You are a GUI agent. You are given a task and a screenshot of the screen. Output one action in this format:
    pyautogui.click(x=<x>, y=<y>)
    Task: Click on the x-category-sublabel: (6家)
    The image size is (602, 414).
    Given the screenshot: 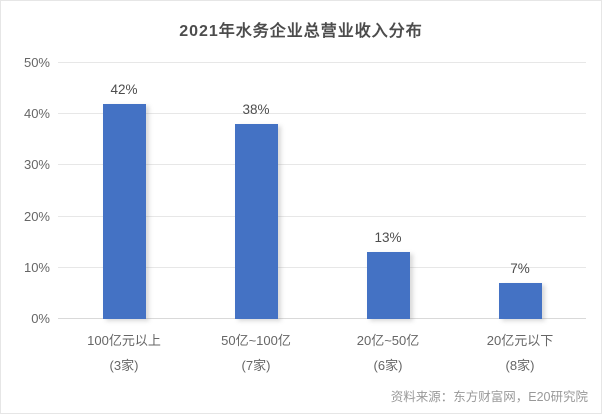 What is the action you would take?
    pyautogui.click(x=388, y=365)
    